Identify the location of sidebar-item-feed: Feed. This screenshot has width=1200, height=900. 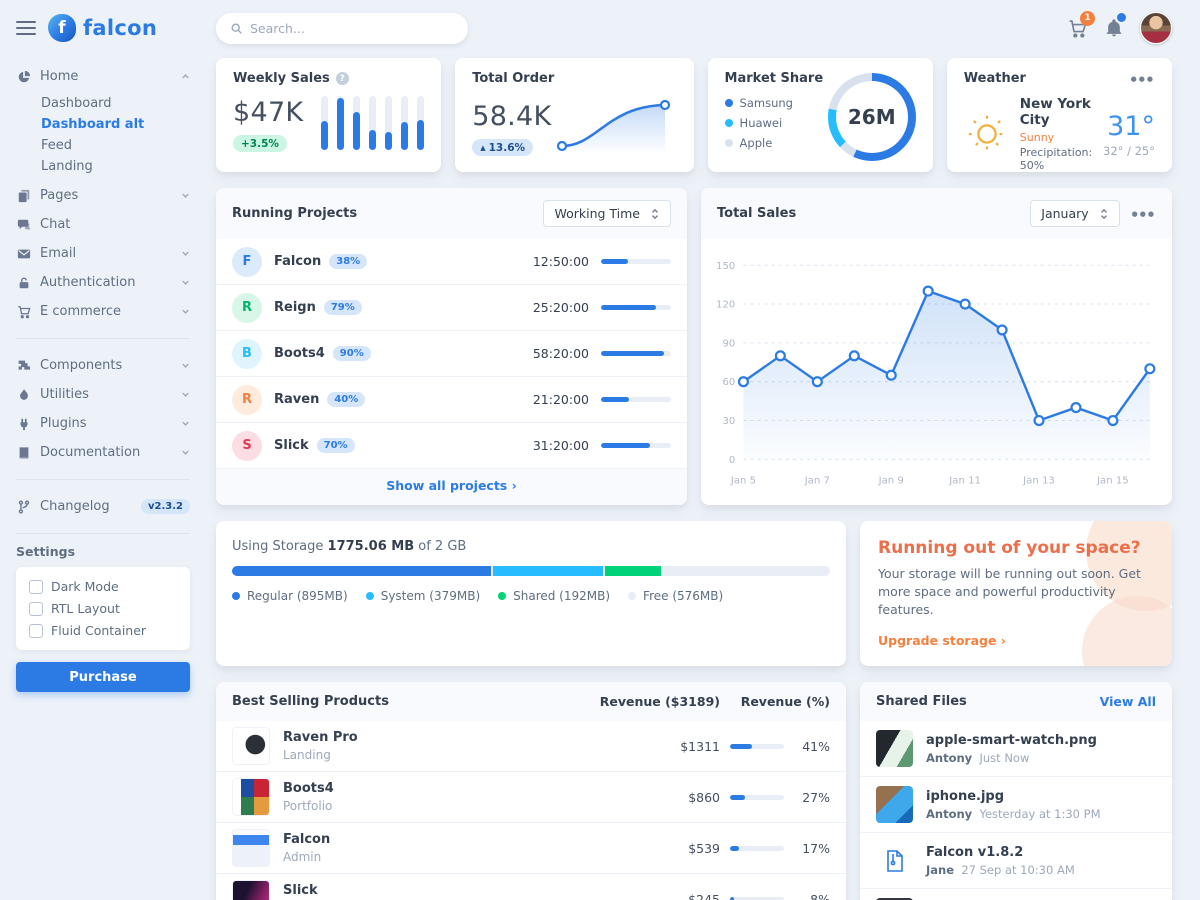
(57, 145).